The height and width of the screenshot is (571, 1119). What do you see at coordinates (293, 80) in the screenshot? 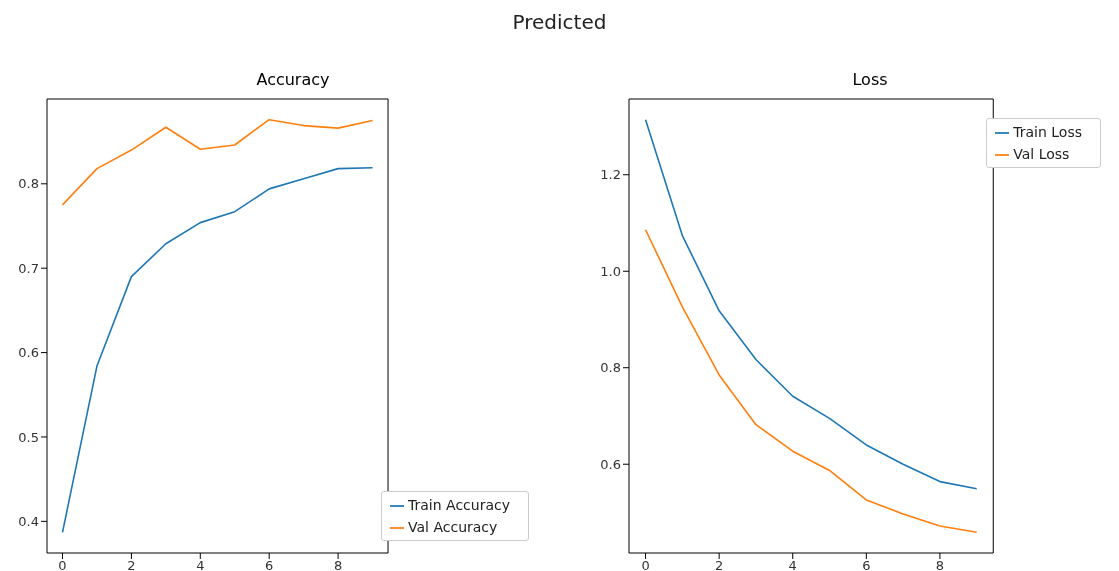
I see `chart-title: Accuracy` at bounding box center [293, 80].